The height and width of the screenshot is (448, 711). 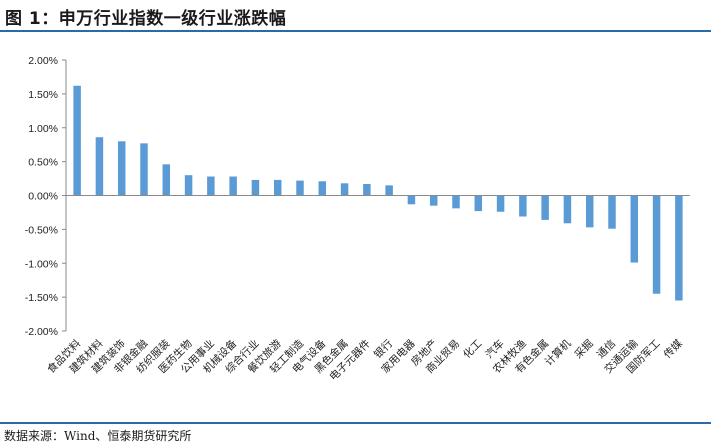 I want to click on y-tick-label: -1.50%, so click(x=41, y=298).